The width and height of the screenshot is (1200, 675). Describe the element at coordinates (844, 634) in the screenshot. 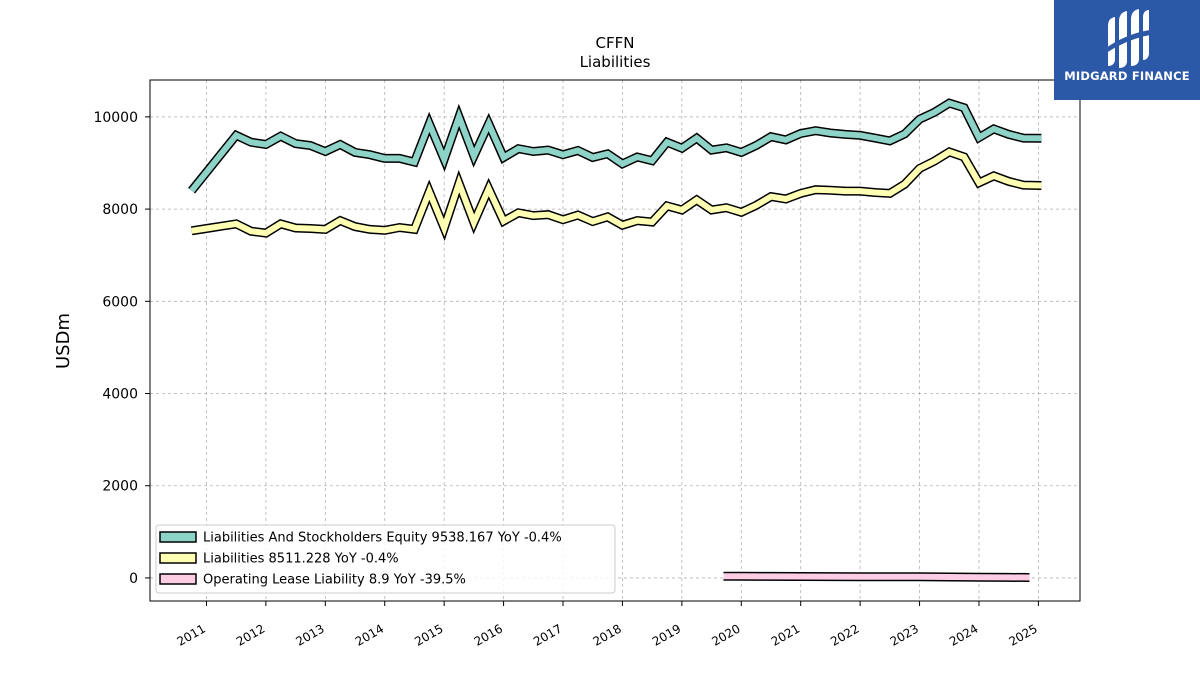

I see `x-tick-label: 2022` at that location.